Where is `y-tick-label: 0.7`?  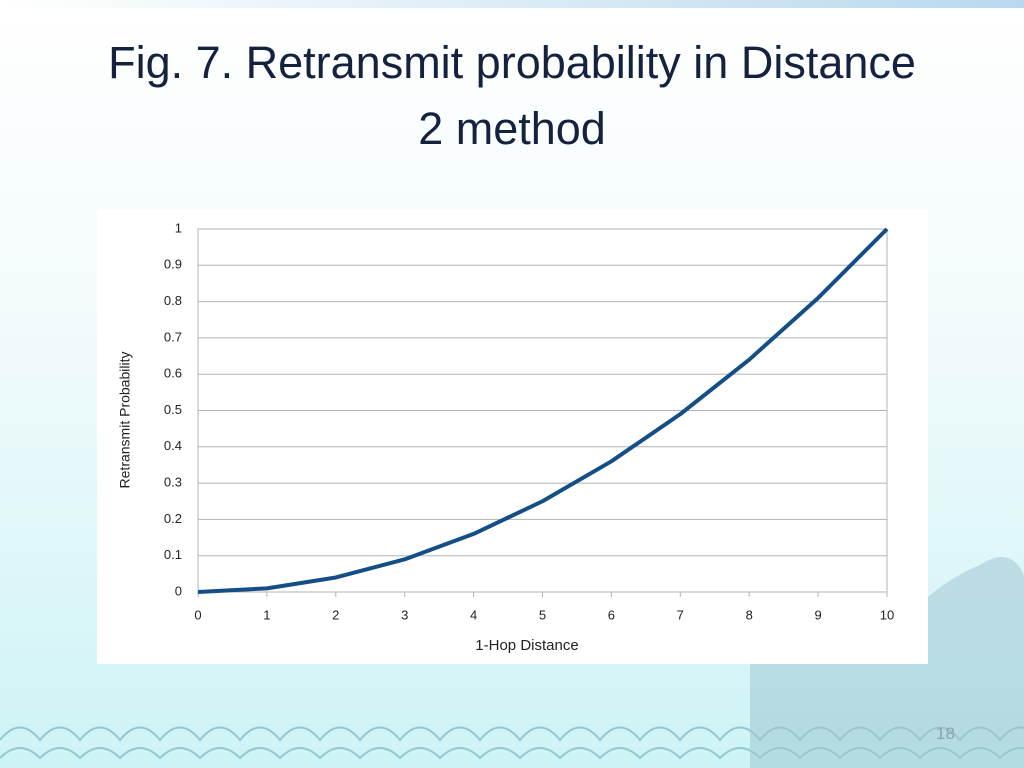
y-tick-label: 0.7 is located at coordinates (173, 336).